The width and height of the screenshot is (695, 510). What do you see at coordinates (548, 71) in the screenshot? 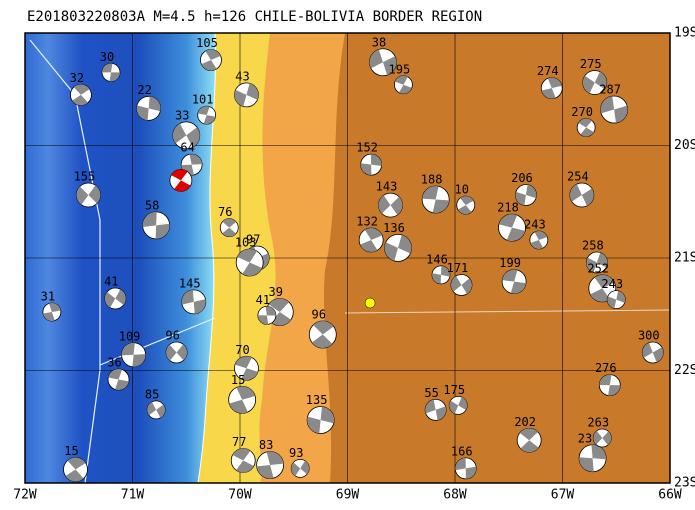
I see `depth-label: 274` at bounding box center [548, 71].